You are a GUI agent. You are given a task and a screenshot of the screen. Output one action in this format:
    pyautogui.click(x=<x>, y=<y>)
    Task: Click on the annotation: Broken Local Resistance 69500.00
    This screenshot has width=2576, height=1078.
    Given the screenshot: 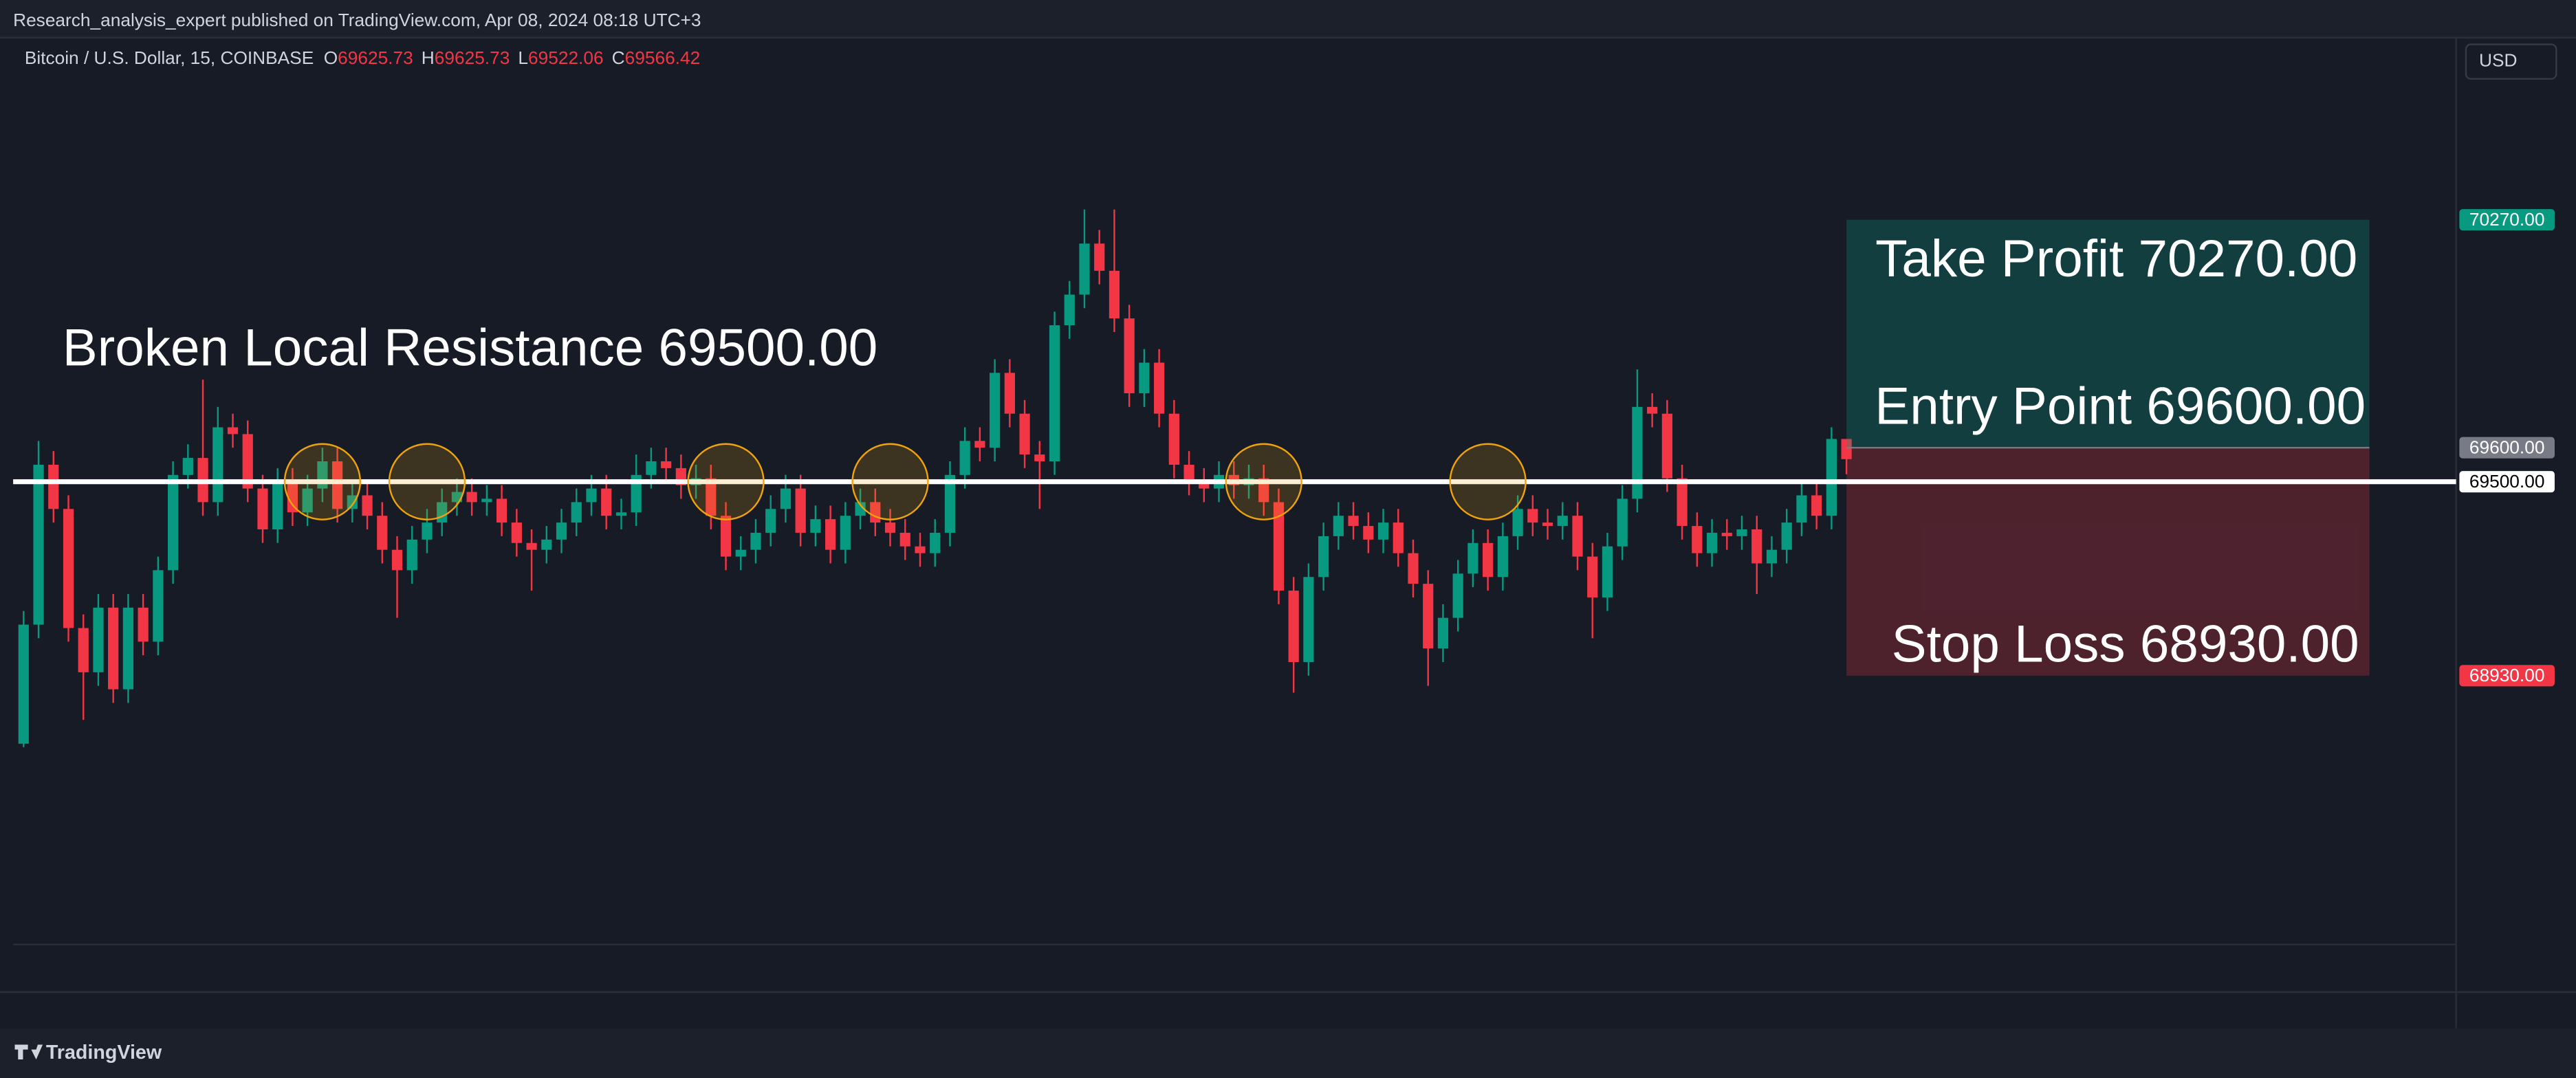 What is the action you would take?
    pyautogui.click(x=470, y=347)
    